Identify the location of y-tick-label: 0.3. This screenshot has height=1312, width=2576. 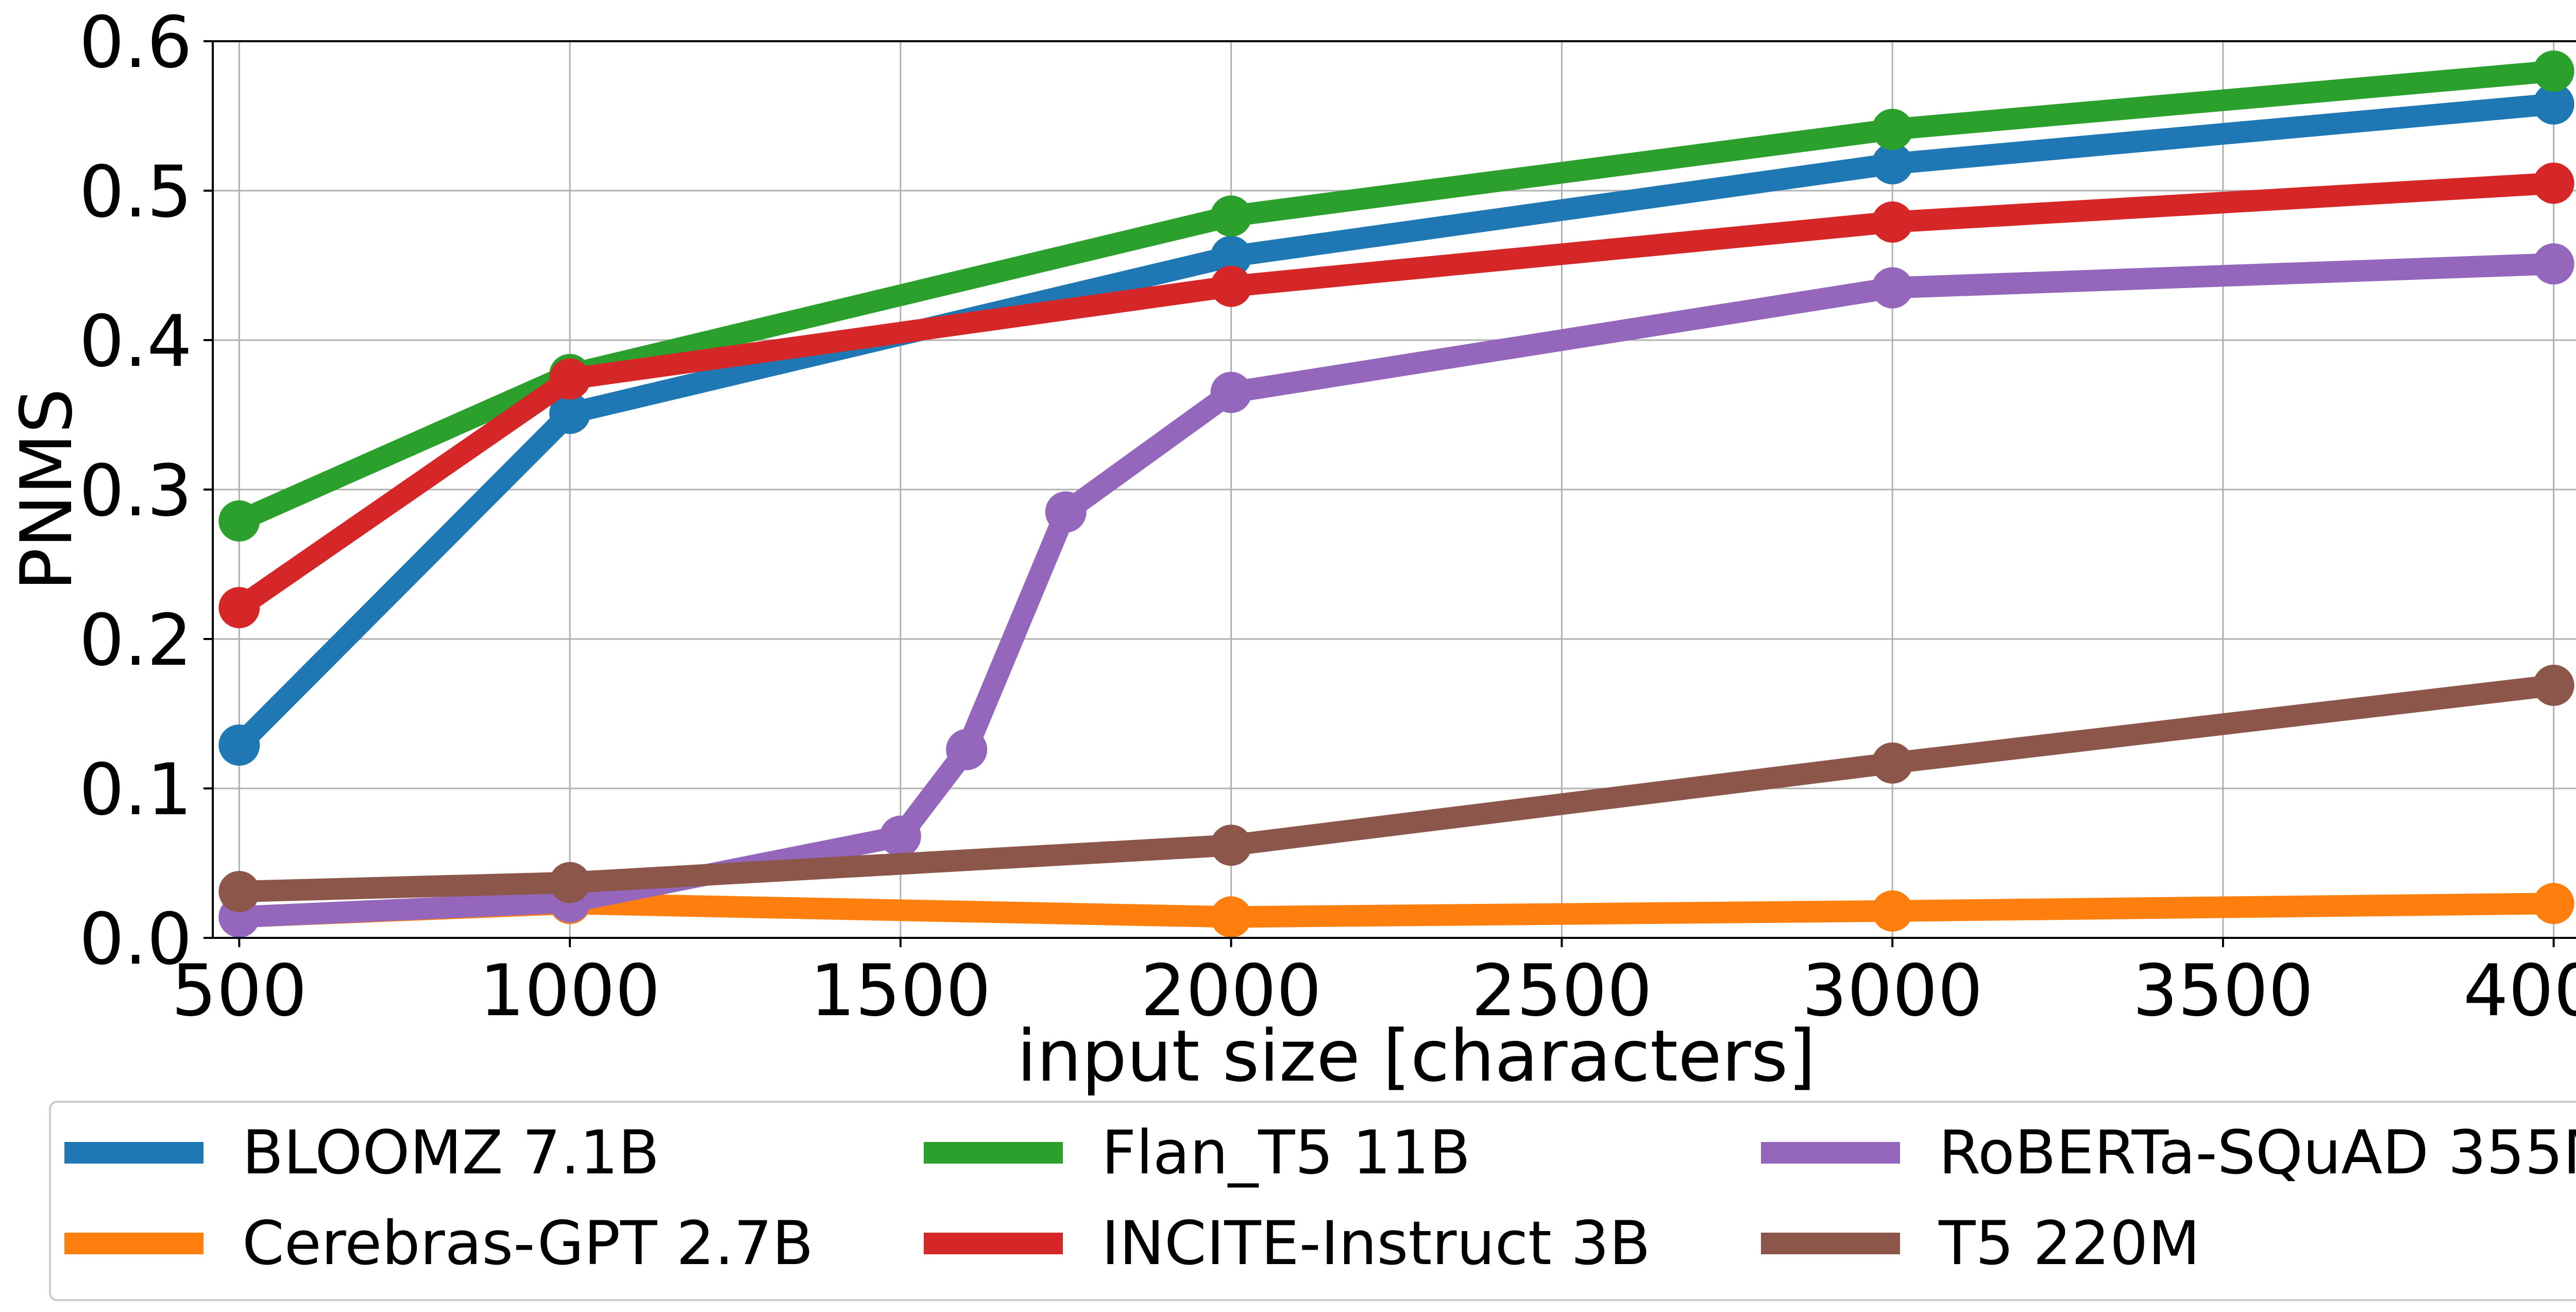
(135, 490).